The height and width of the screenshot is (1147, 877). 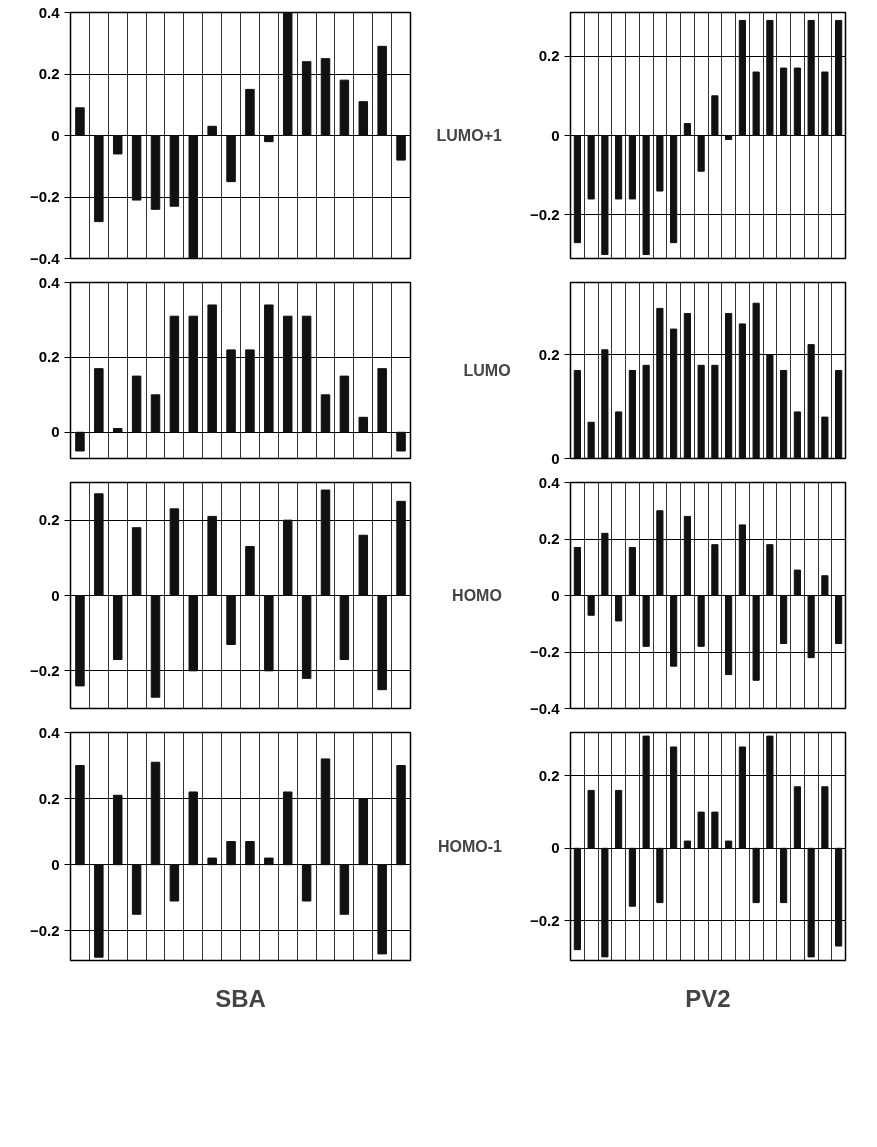 What do you see at coordinates (487, 370) in the screenshot?
I see `y-axis-title: LUMO` at bounding box center [487, 370].